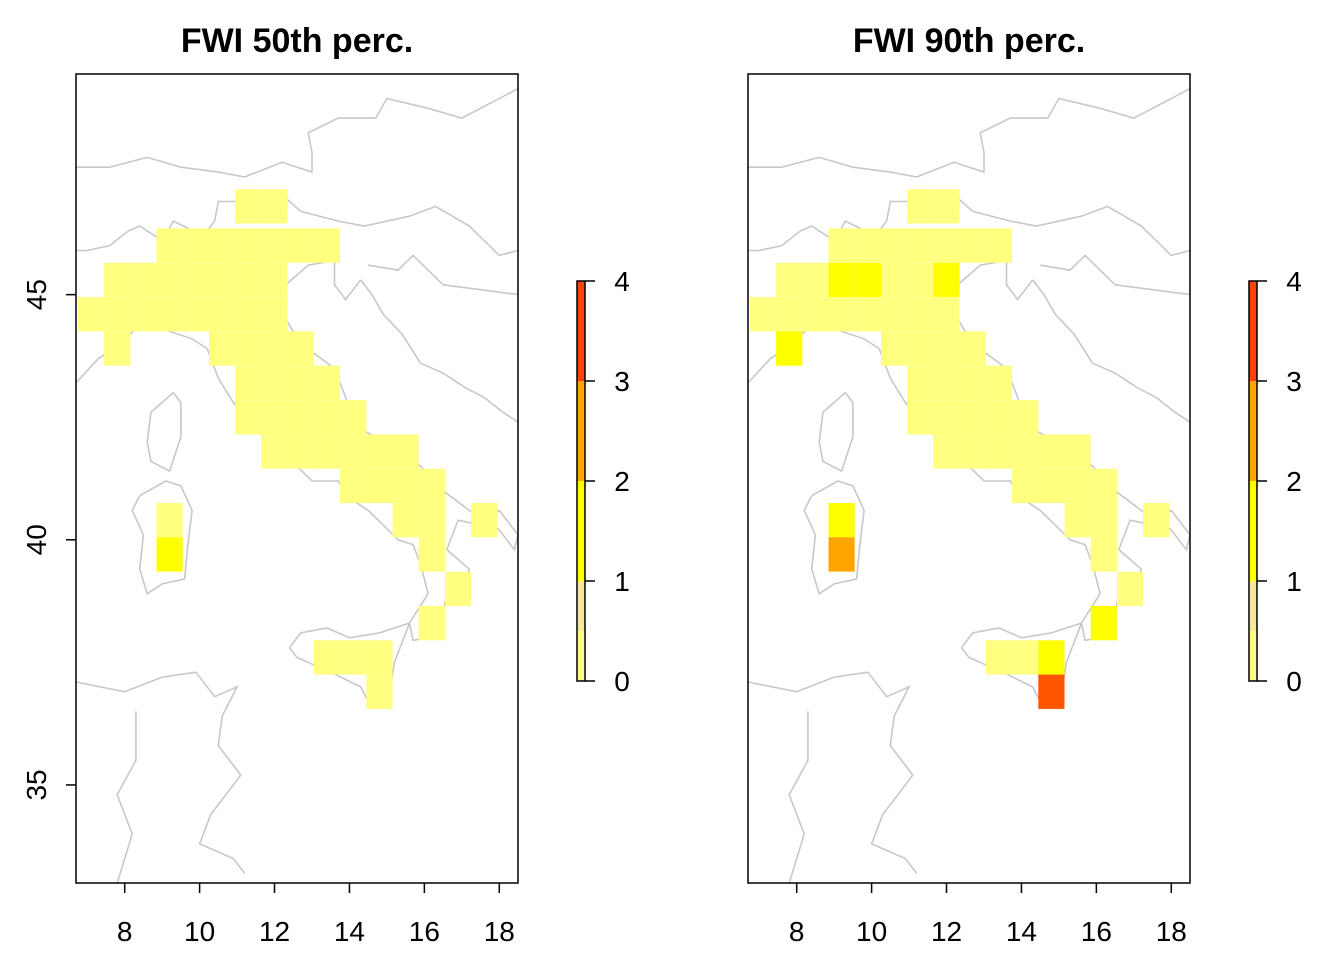 Image resolution: width=1344 pixels, height=960 pixels. I want to click on colorbar-tick-label: 4, so click(622, 281).